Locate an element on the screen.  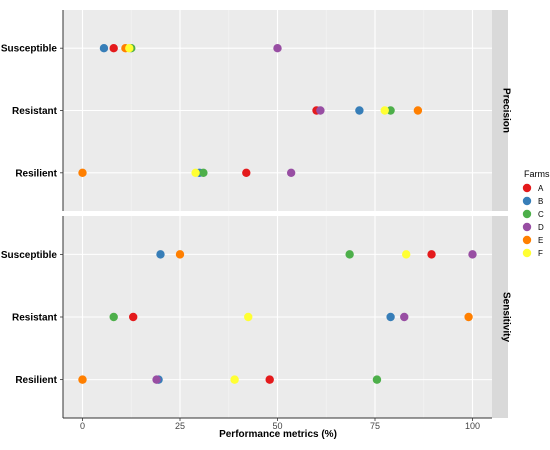
x-tick-label: 50 is located at coordinates (277, 426).